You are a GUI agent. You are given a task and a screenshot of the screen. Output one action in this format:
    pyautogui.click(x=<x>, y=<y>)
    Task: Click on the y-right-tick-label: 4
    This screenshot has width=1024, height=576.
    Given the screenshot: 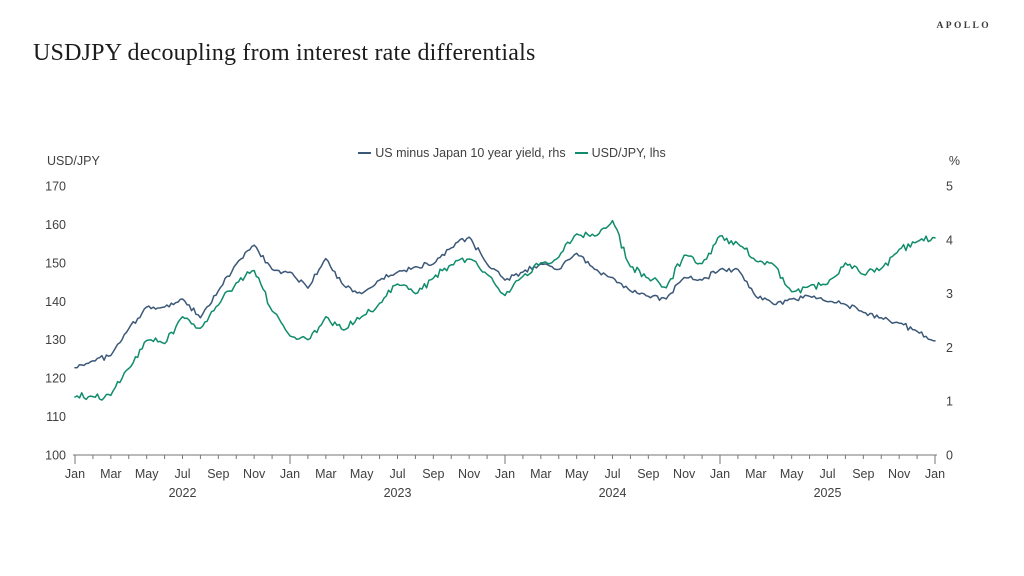 What is the action you would take?
    pyautogui.click(x=949, y=240)
    